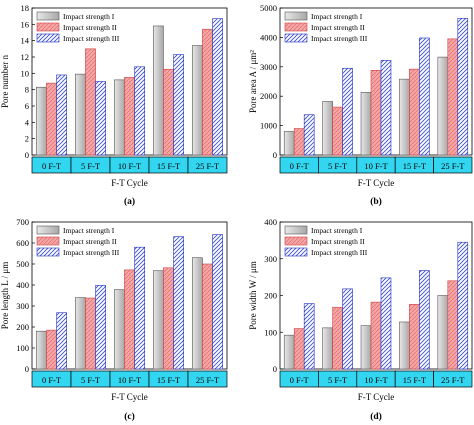  Describe the element at coordinates (376, 397) in the screenshot. I see `x-axis-label: F-T Cycle` at that location.